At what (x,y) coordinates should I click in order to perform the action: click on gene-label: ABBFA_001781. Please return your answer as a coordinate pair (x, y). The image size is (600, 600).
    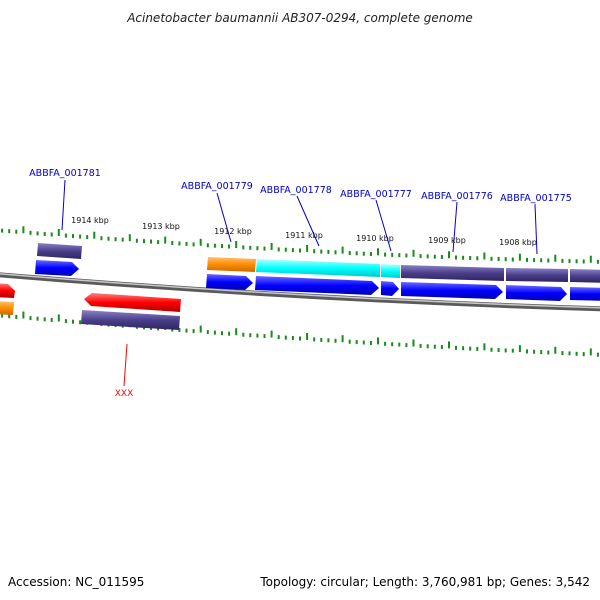
    Looking at the image, I should click on (65, 173).